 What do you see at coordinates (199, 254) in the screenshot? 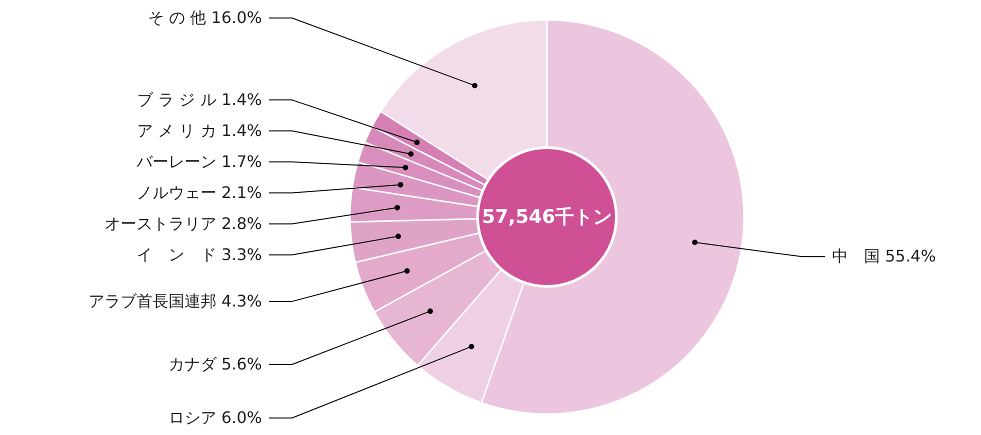
I see `slice-label: イ ン ド 3.3%` at bounding box center [199, 254].